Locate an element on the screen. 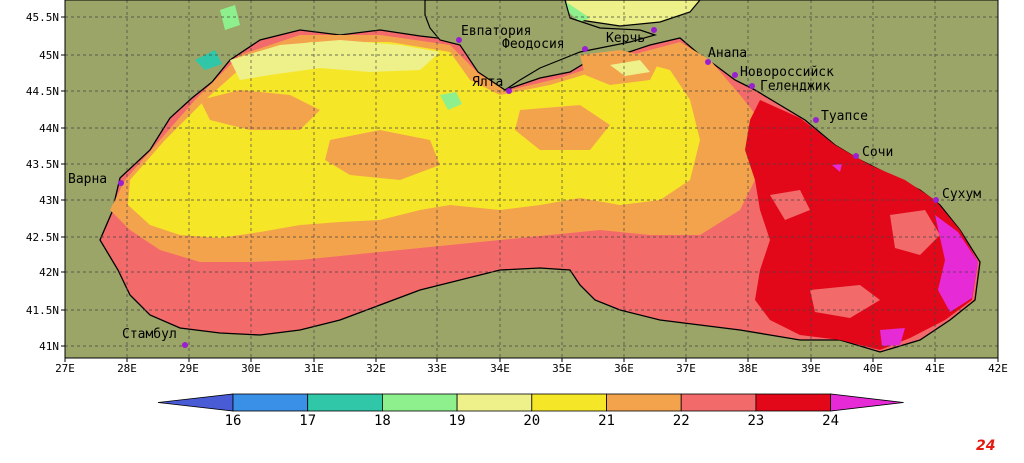 The height and width of the screenshot is (463, 1024). lon-tick-label: 33E is located at coordinates (437, 368).